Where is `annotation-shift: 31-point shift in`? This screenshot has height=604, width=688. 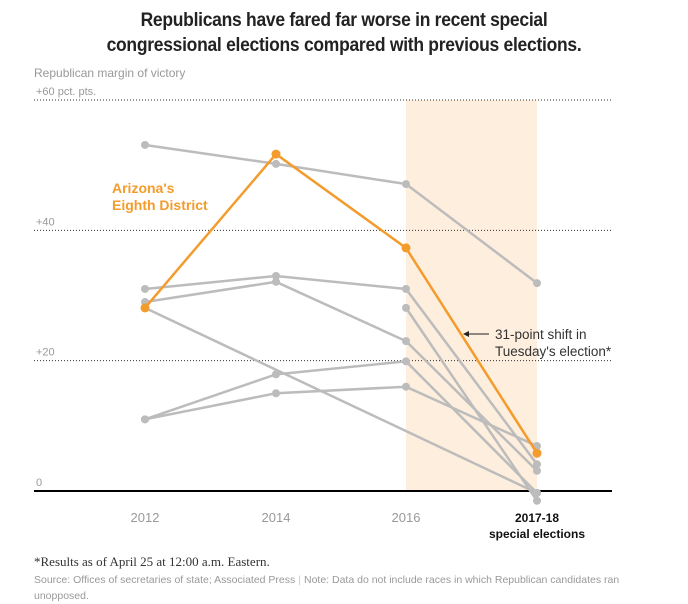
annotation-shift: 31-point shift in is located at coordinates (541, 334).